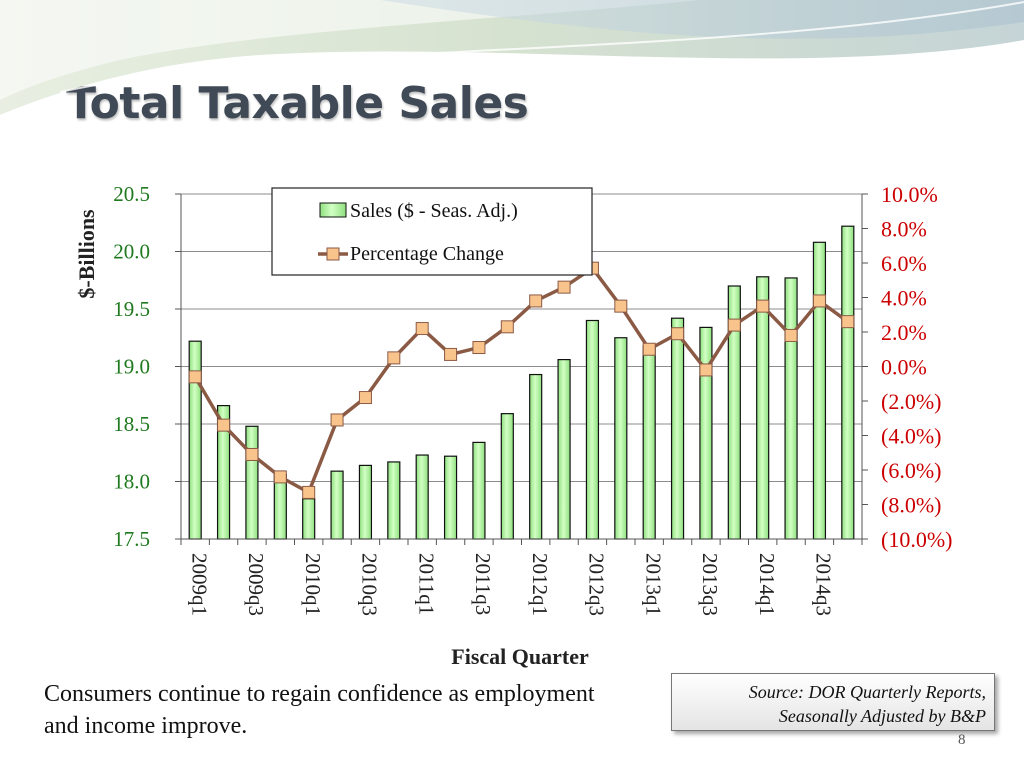 The width and height of the screenshot is (1024, 768). Describe the element at coordinates (916, 539) in the screenshot. I see `y2-tick-label: (10.0%)` at that location.